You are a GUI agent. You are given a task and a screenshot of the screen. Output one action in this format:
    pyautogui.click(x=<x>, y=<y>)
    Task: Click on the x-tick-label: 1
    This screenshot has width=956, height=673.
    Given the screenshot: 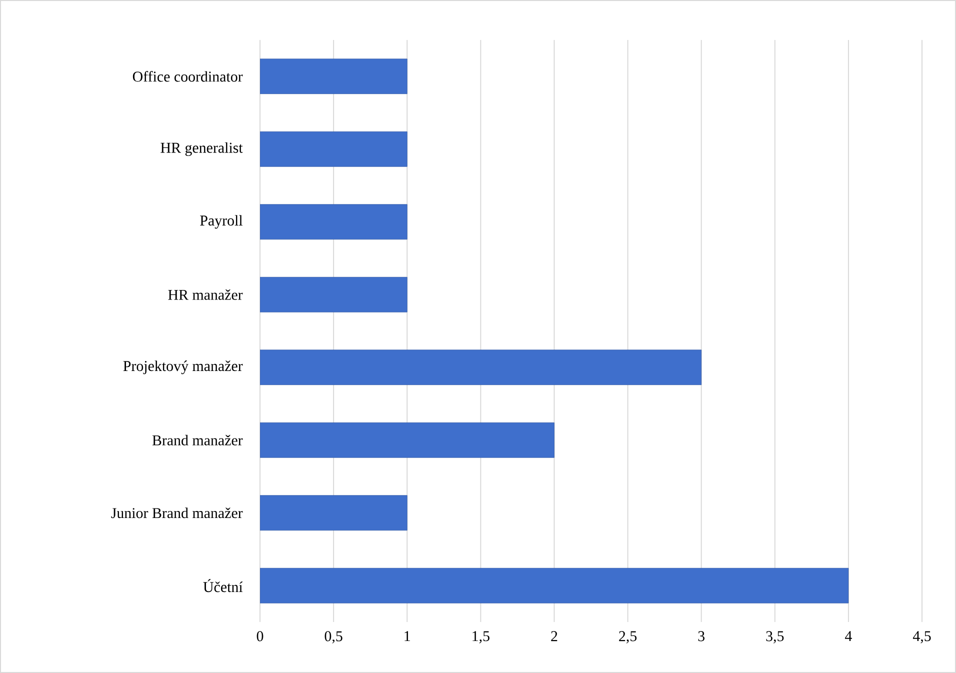 What is the action you would take?
    pyautogui.click(x=407, y=636)
    